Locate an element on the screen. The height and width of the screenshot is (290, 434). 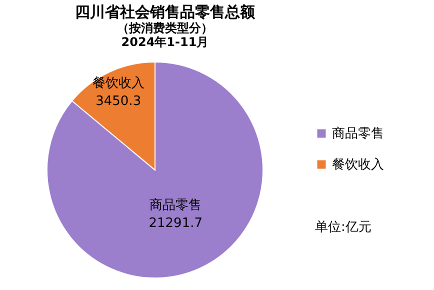
data-label: 21291.7 is located at coordinates (175, 224).